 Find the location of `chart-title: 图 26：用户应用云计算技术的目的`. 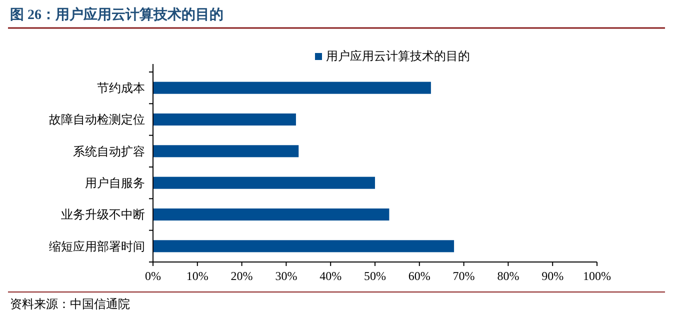

chart-title: 图 26：用户应用云计算技术的目的 is located at coordinates (117, 14).